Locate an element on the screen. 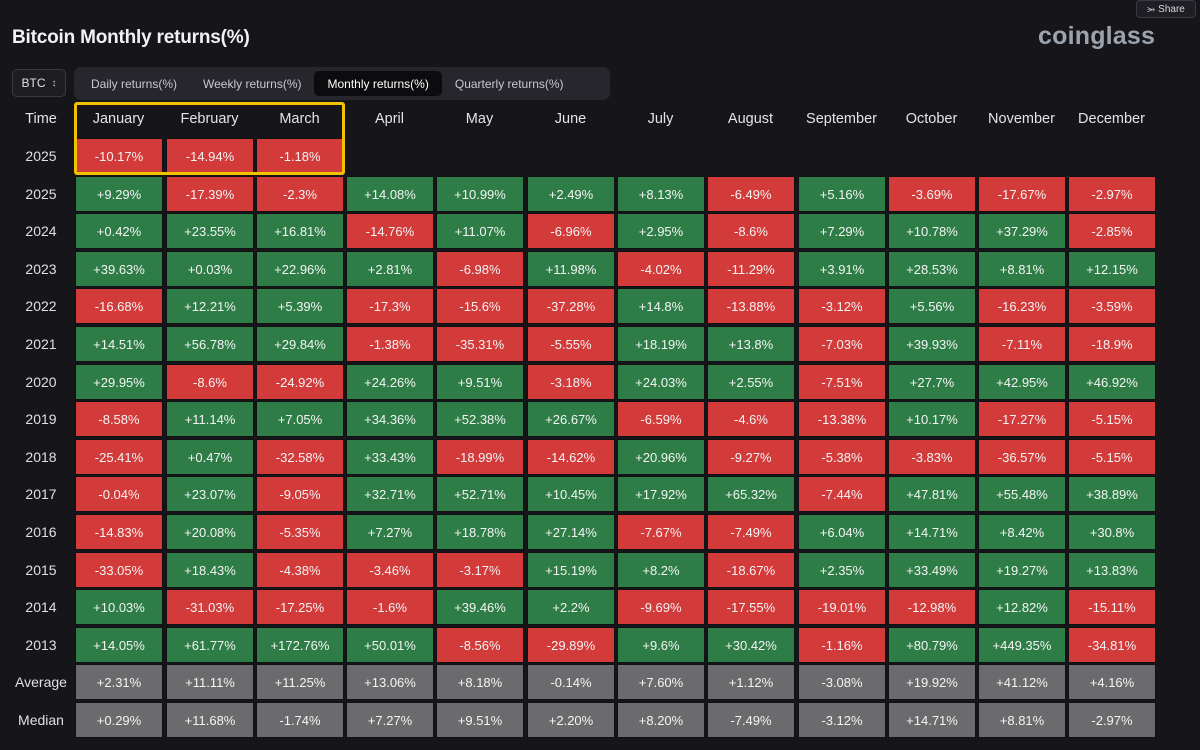 The height and width of the screenshot is (750, 1200). return-cell: +12.15% is located at coordinates (1112, 269).